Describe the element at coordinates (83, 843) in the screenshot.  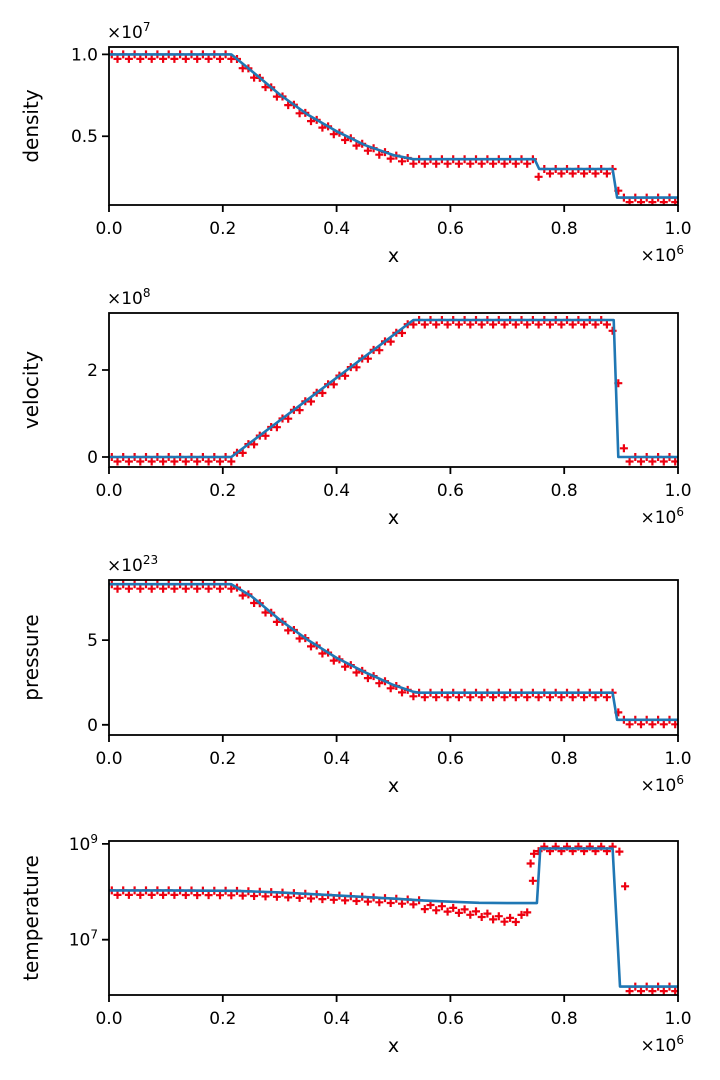
I see `y-tick-label: 10⁹` at that location.